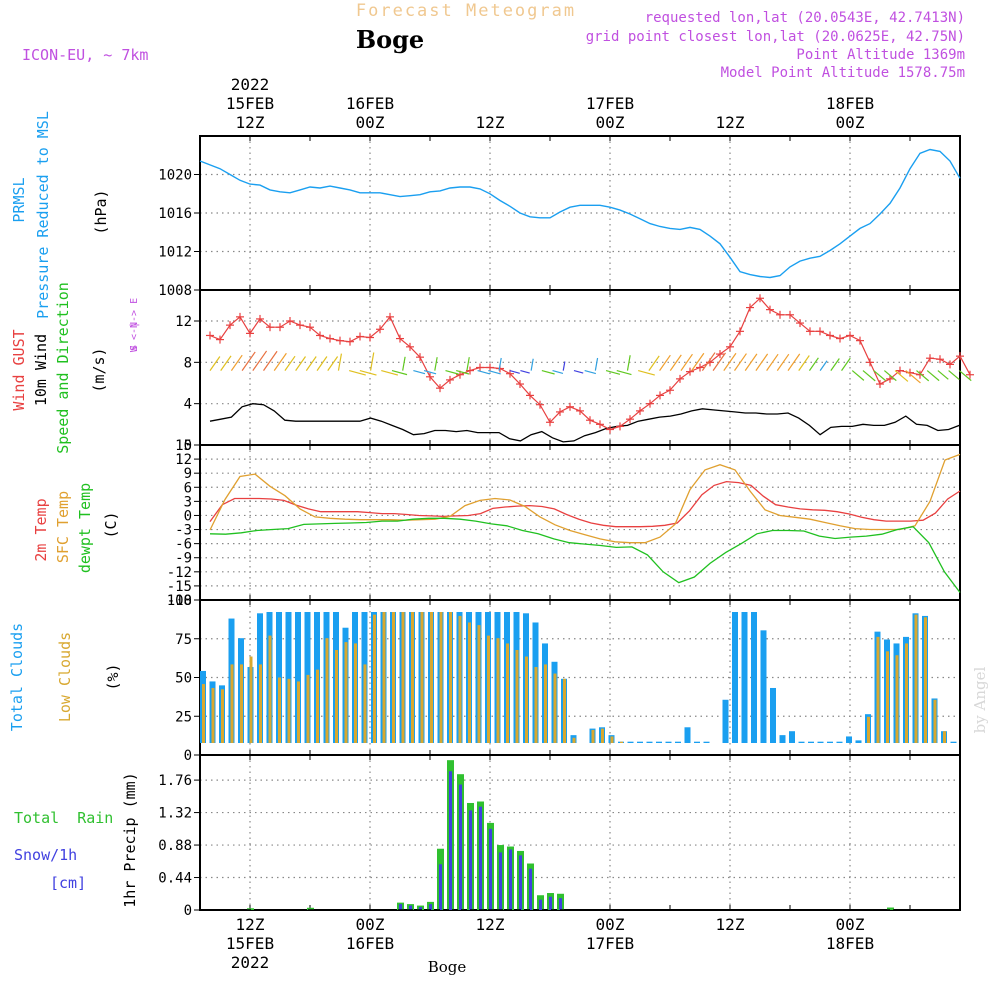  What do you see at coordinates (590, 364) in the screenshot?
I see `wind-gust-line` at bounding box center [590, 364].